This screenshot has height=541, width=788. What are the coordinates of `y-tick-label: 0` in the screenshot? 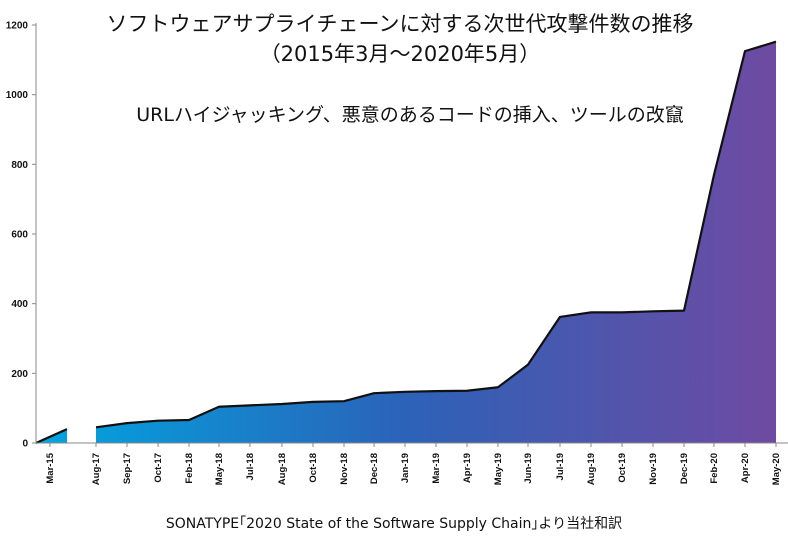 It's located at (25, 444).